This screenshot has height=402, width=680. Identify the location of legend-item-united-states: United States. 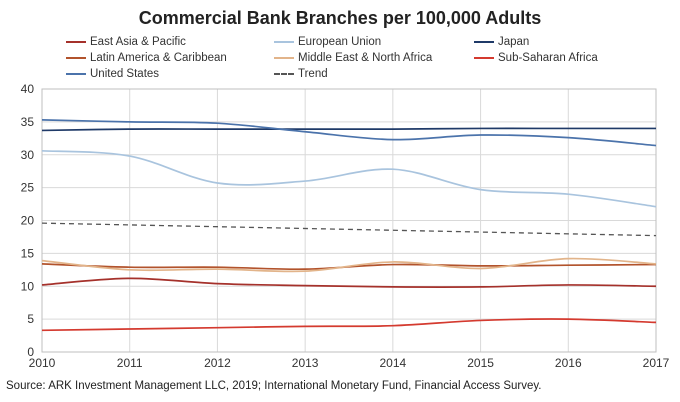
(112, 74).